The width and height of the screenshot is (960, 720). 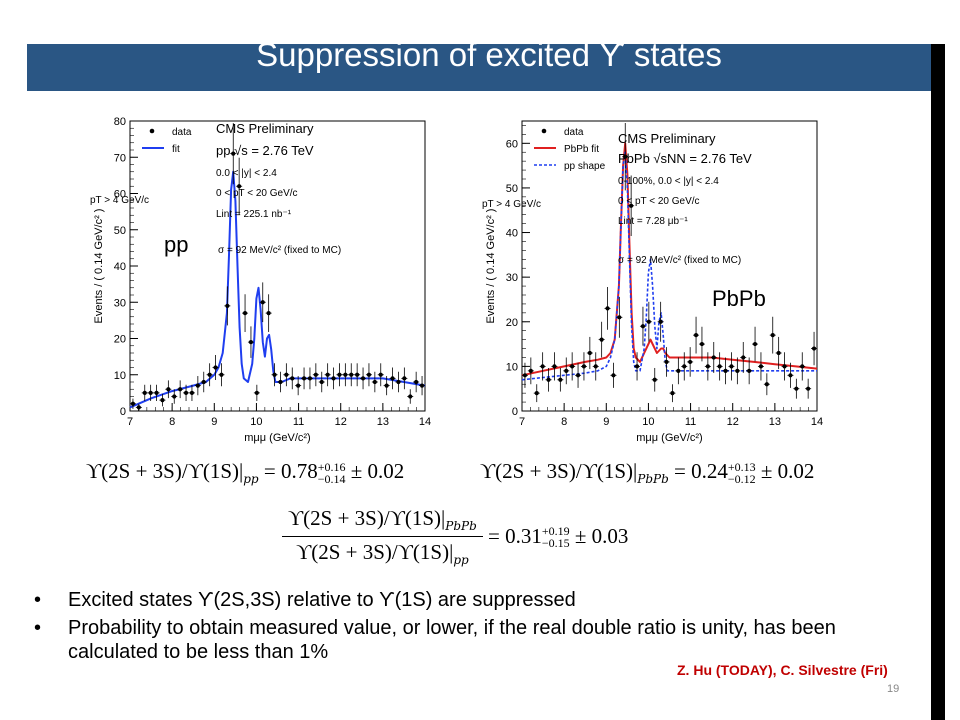 What do you see at coordinates (489, 54) in the screenshot?
I see `slide-title: Suppression of excited ϒ states` at bounding box center [489, 54].